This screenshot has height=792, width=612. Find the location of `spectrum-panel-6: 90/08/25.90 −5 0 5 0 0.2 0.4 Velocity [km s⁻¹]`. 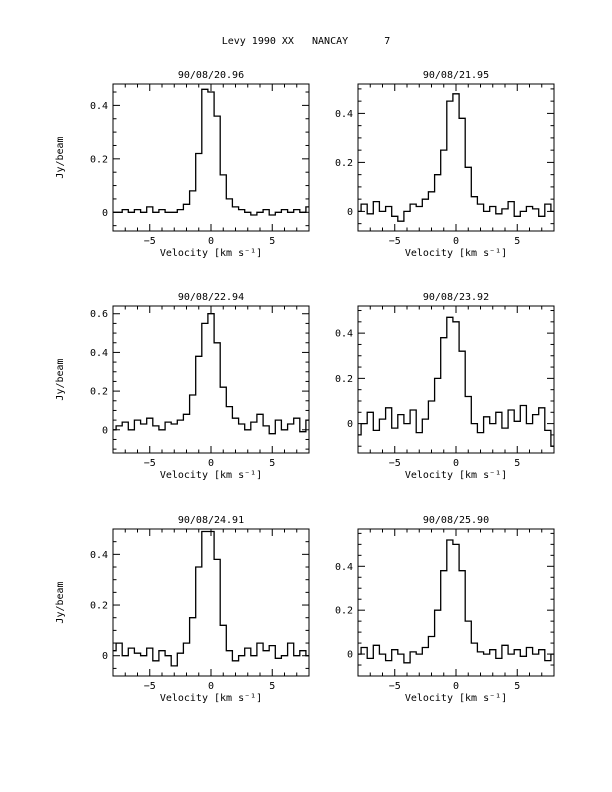

spectrum-panel-6: 90/08/25.90 −5 0 5 0 0.2 0.4 Velocity [km s⁻¹] is located at coordinates (445, 609).